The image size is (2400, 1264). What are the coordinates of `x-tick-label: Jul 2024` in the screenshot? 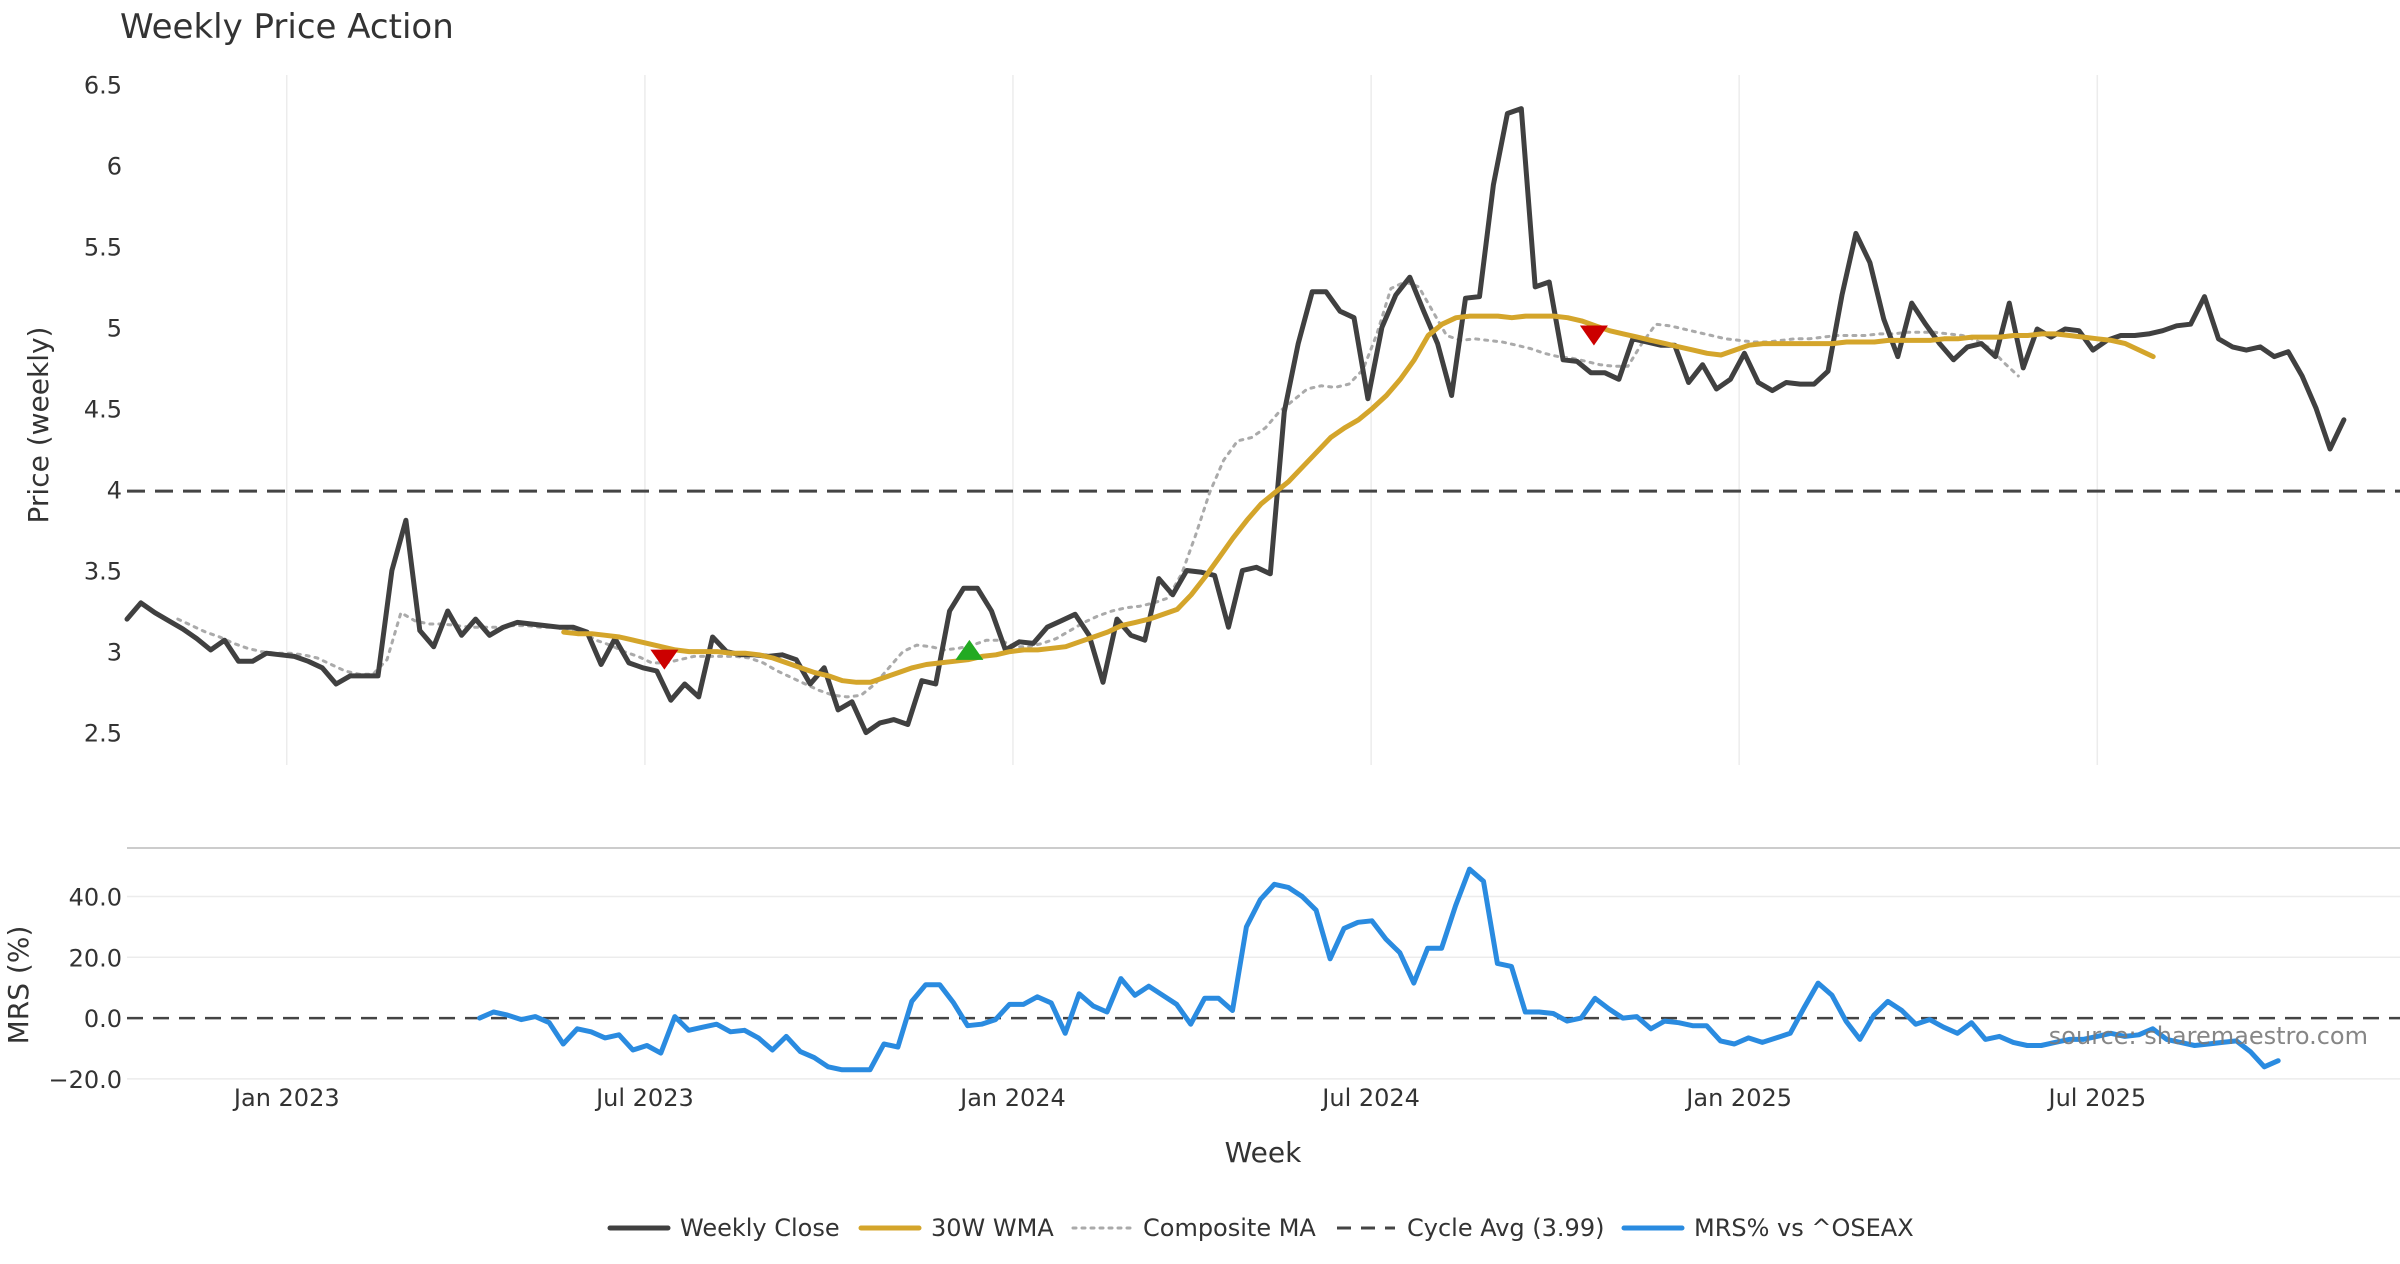 It's located at (1370, 1098).